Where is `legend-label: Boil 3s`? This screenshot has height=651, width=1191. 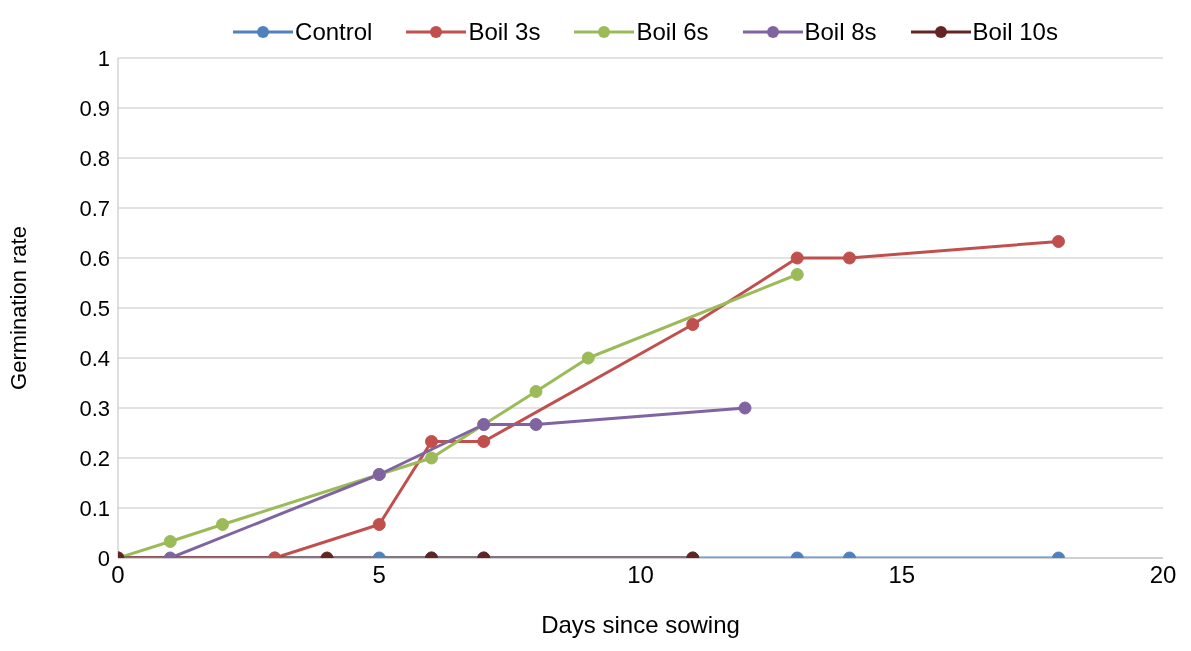 legend-label: Boil 3s is located at coordinates (504, 32).